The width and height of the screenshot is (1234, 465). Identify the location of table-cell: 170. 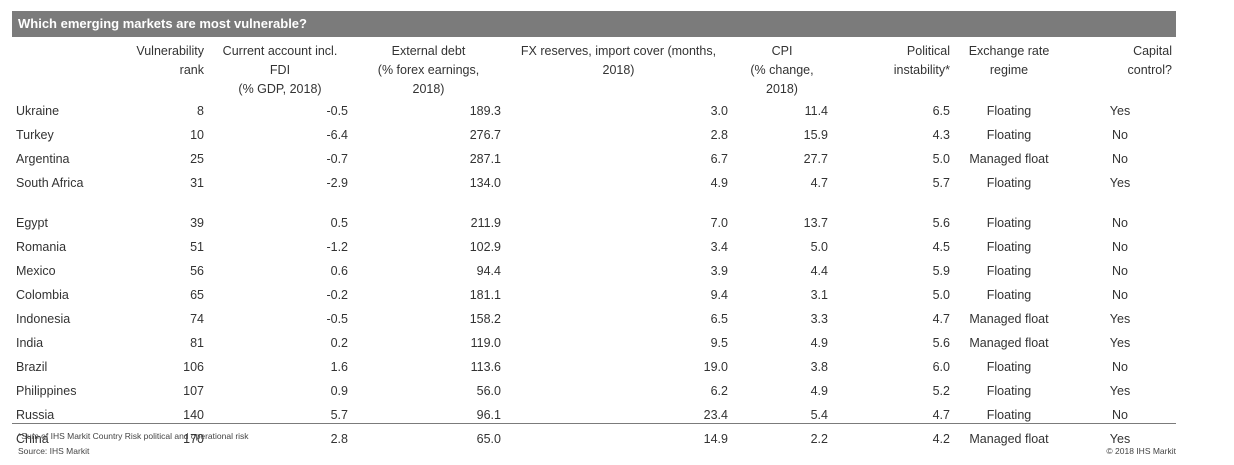
(193, 439).